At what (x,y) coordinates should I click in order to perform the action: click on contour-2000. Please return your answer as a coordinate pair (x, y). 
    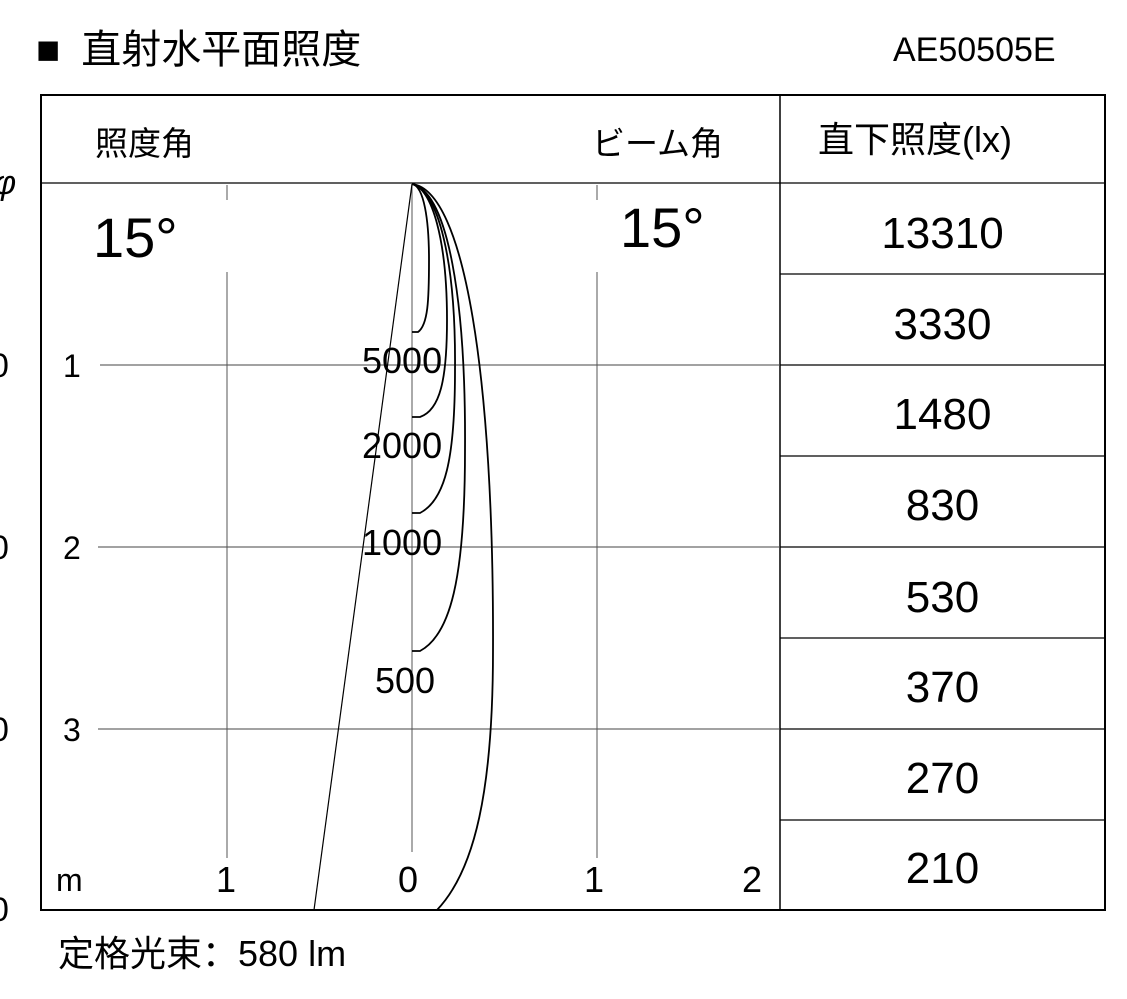
    Looking at the image, I should click on (429, 300).